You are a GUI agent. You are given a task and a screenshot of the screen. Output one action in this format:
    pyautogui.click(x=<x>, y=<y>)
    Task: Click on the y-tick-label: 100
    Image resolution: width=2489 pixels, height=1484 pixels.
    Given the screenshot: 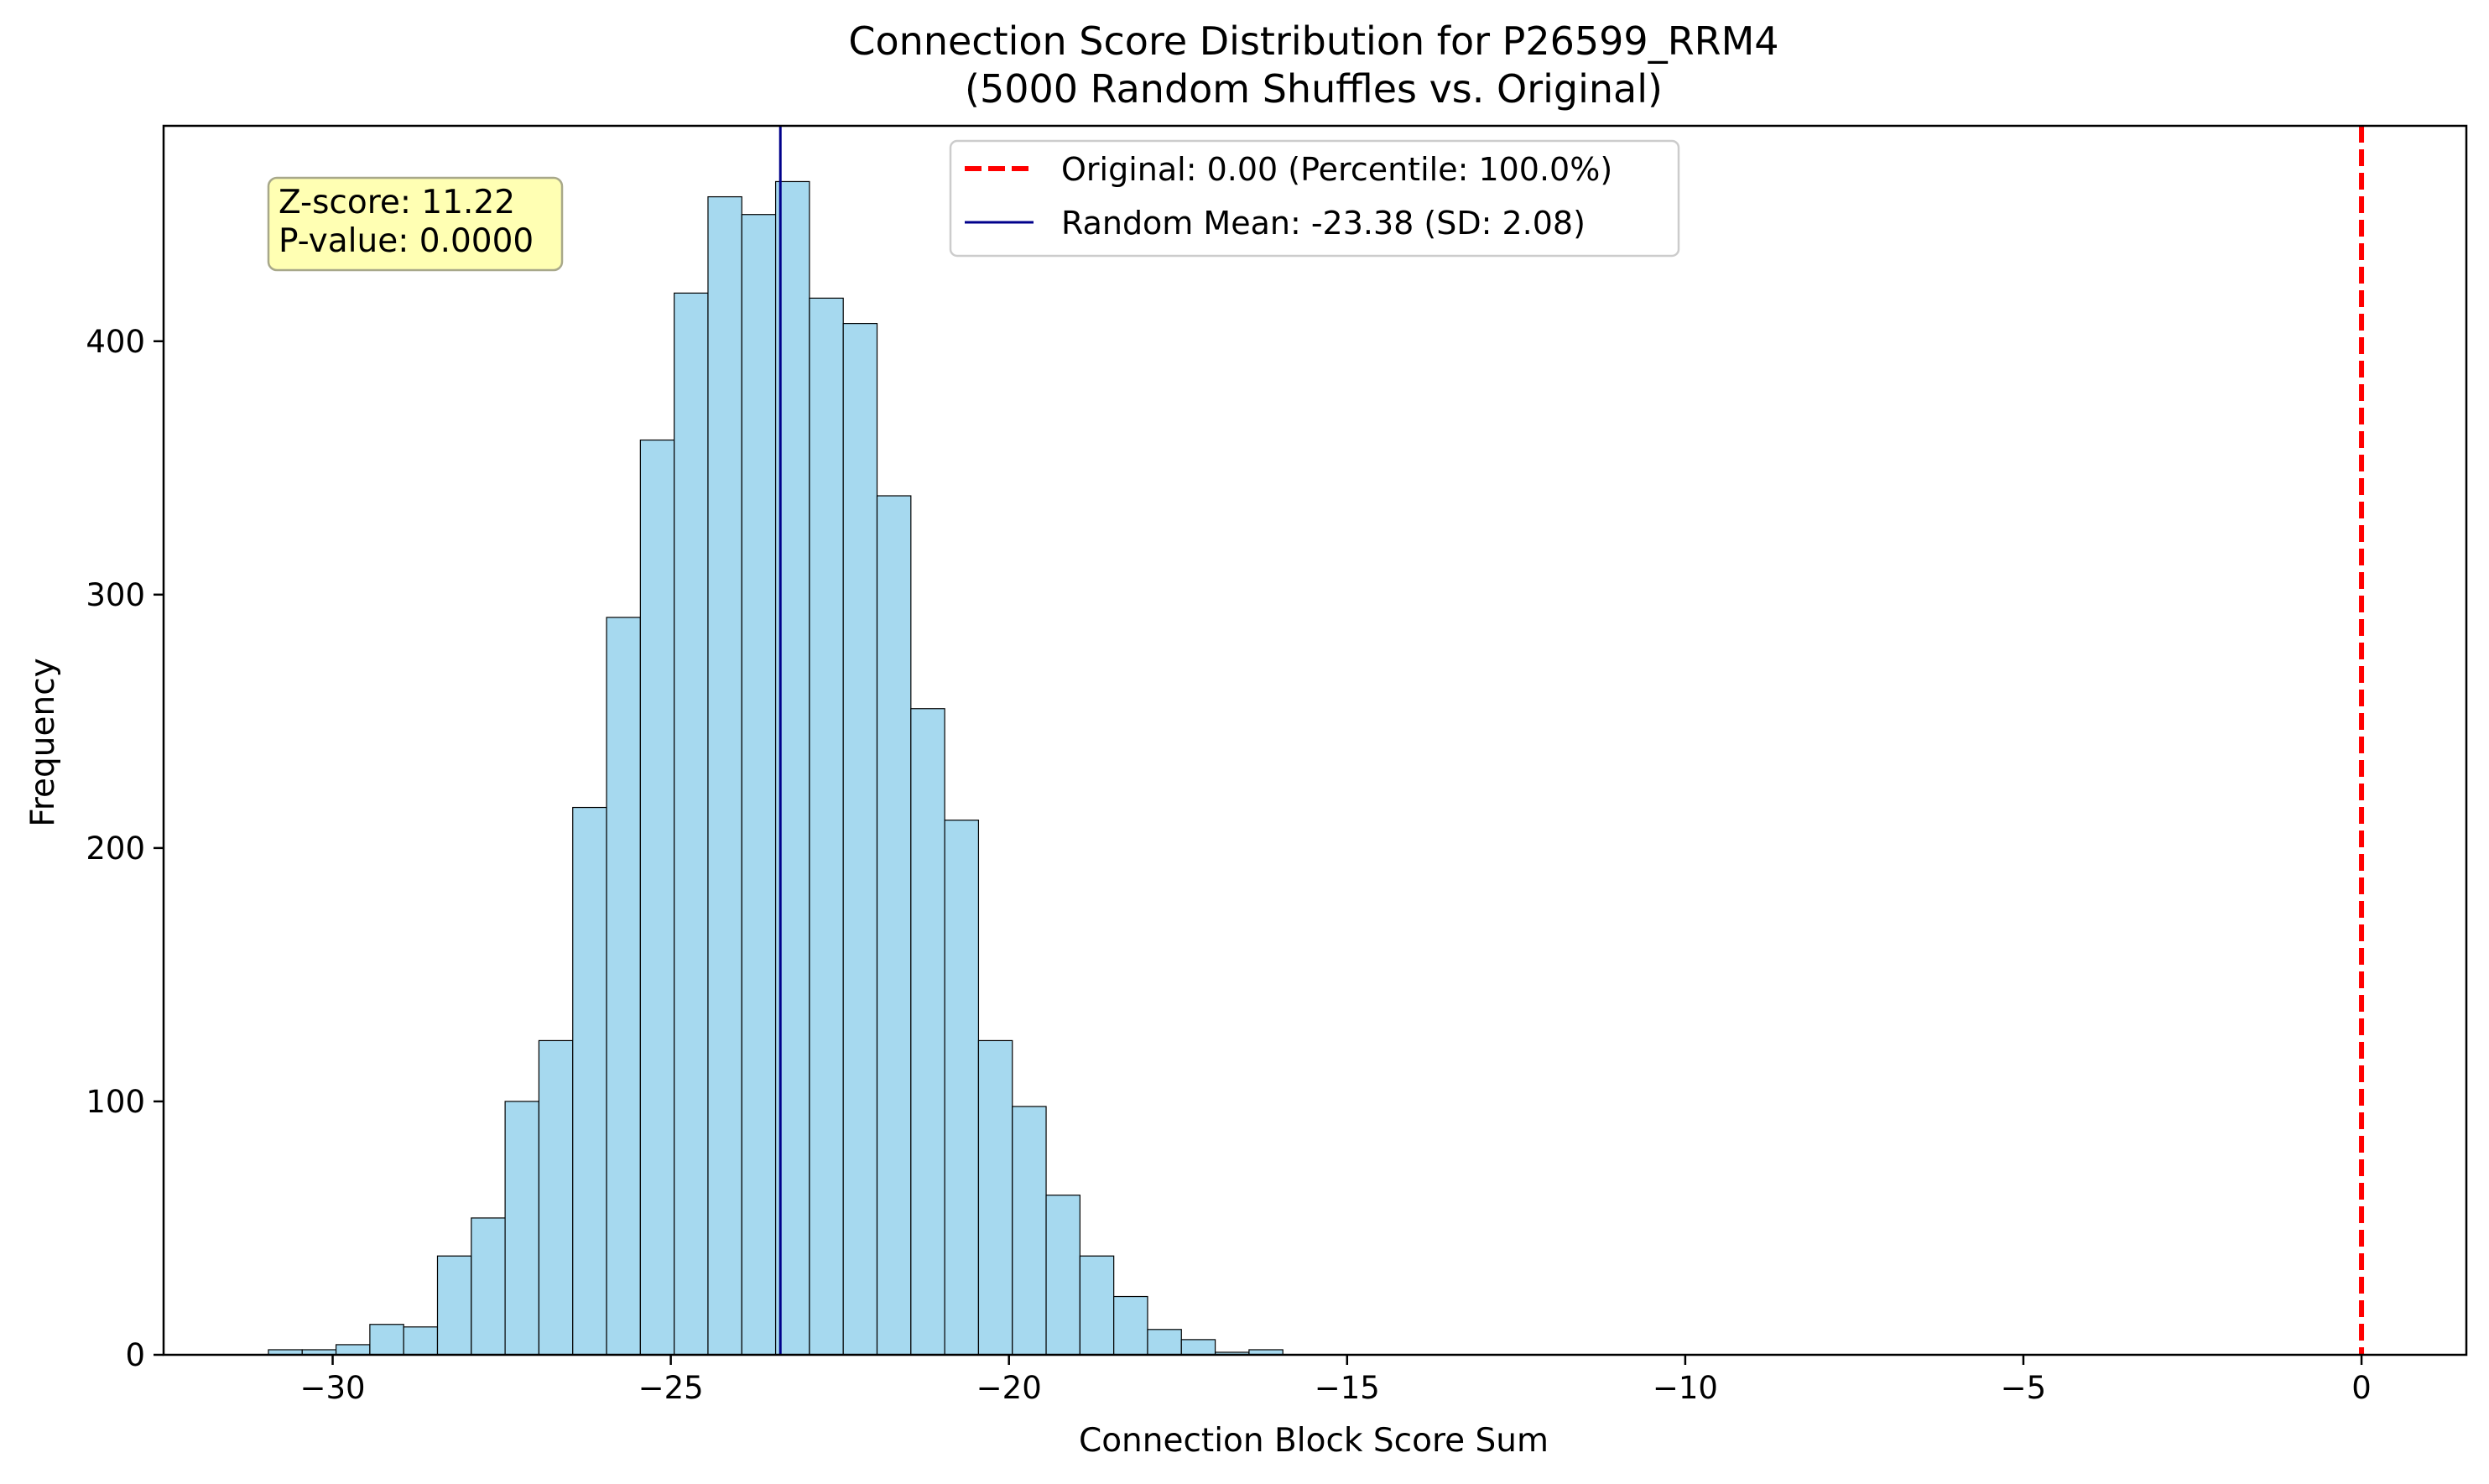 What is the action you would take?
    pyautogui.click(x=115, y=1102)
    